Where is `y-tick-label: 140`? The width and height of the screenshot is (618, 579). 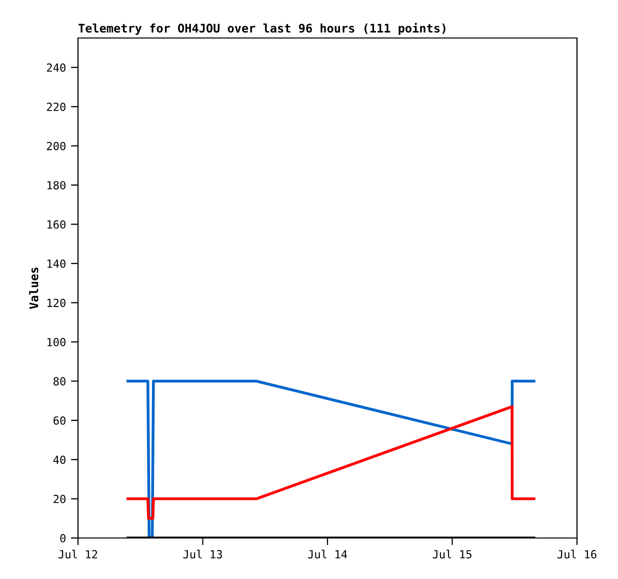 y-tick-label: 140 is located at coordinates (56, 263).